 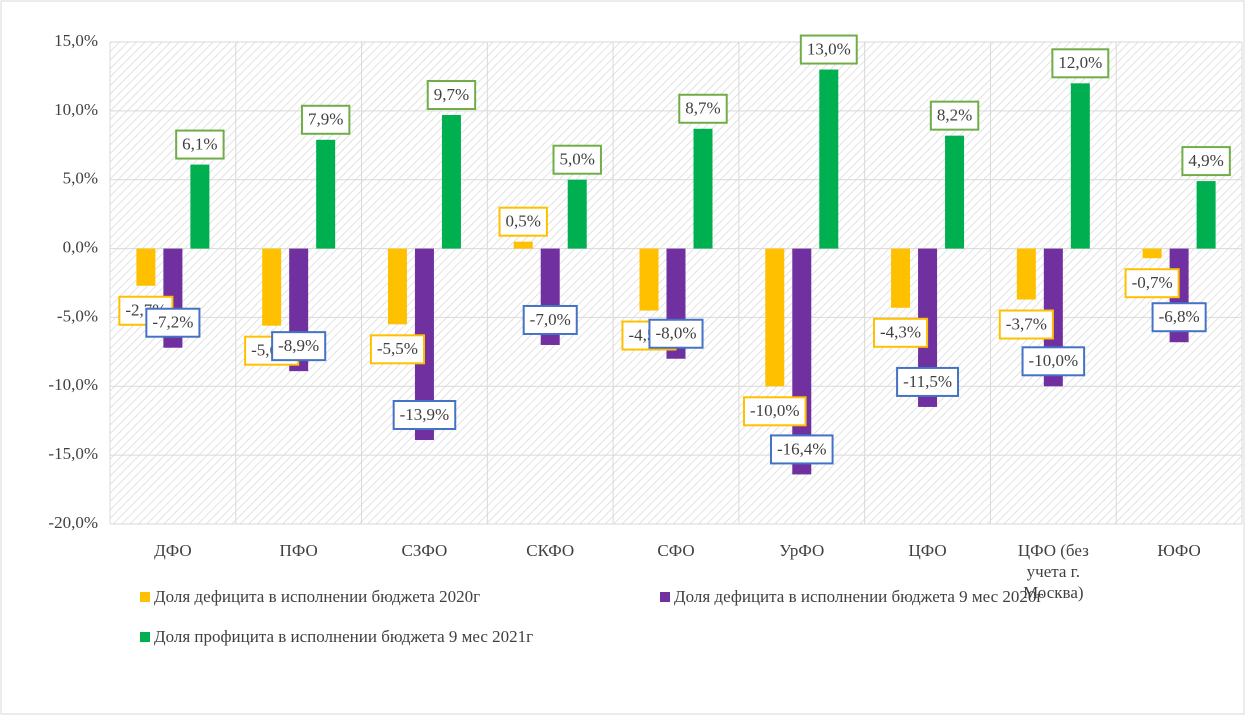 What do you see at coordinates (80, 246) in the screenshot?
I see `y-tick-label: 0,0%` at bounding box center [80, 246].